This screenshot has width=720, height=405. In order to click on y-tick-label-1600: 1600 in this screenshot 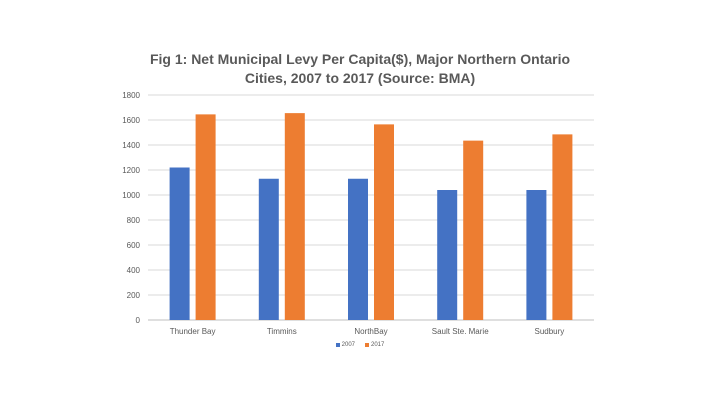, I will do `click(131, 120)`.